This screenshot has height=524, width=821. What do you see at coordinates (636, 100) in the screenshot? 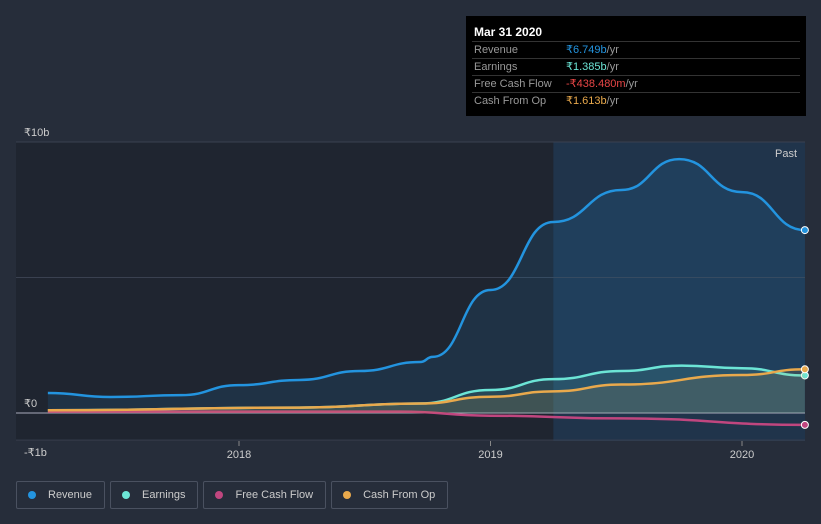
I see `tooltip-row: Cash From Op ₹1.613b /yr` at bounding box center [636, 100].